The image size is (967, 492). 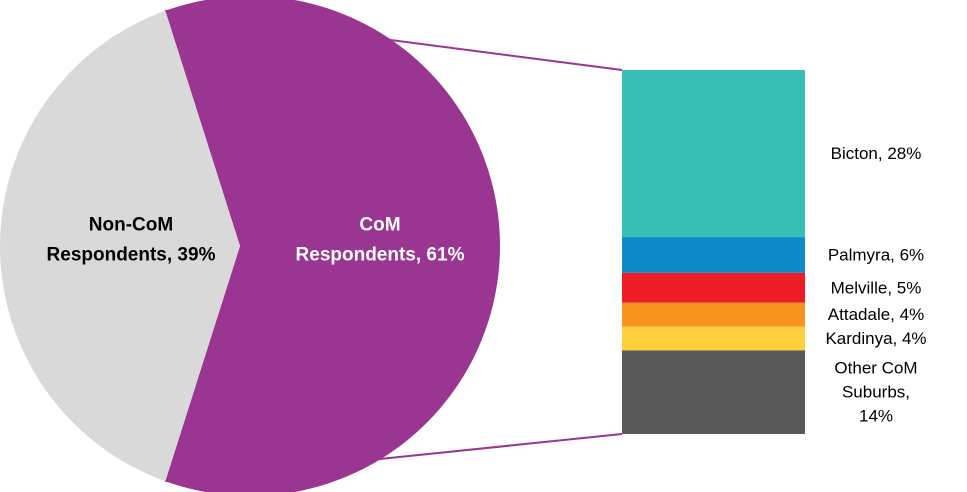 I want to click on stacked-bar, so click(x=713, y=252).